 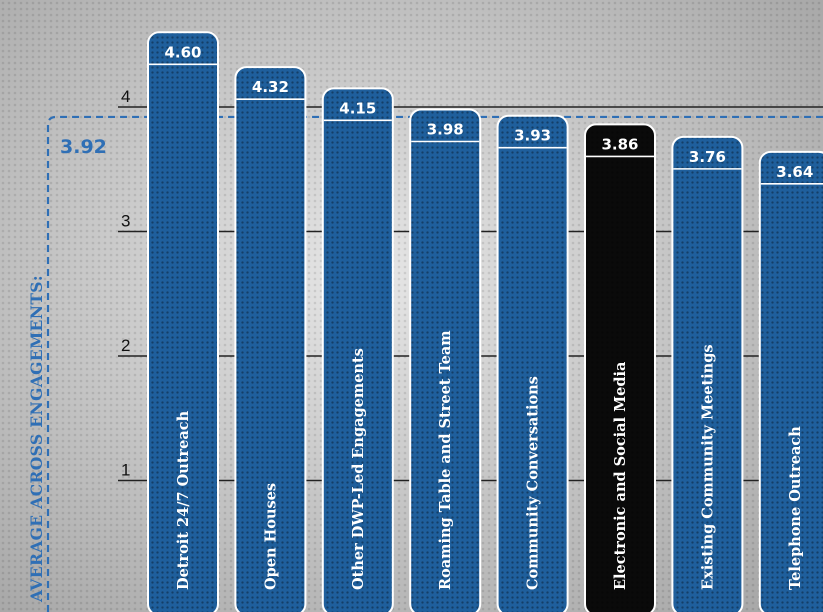 What do you see at coordinates (532, 136) in the screenshot?
I see `bar-value-label: 3.93` at bounding box center [532, 136].